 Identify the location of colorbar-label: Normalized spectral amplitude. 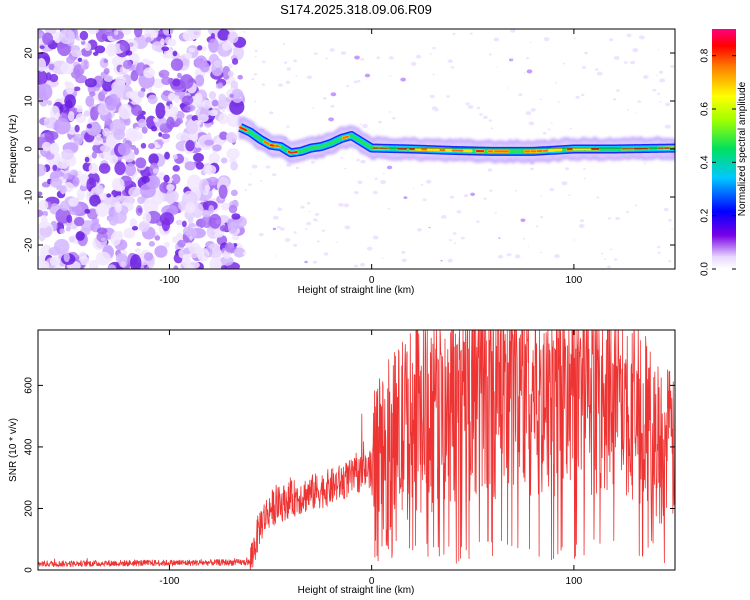
(742, 148).